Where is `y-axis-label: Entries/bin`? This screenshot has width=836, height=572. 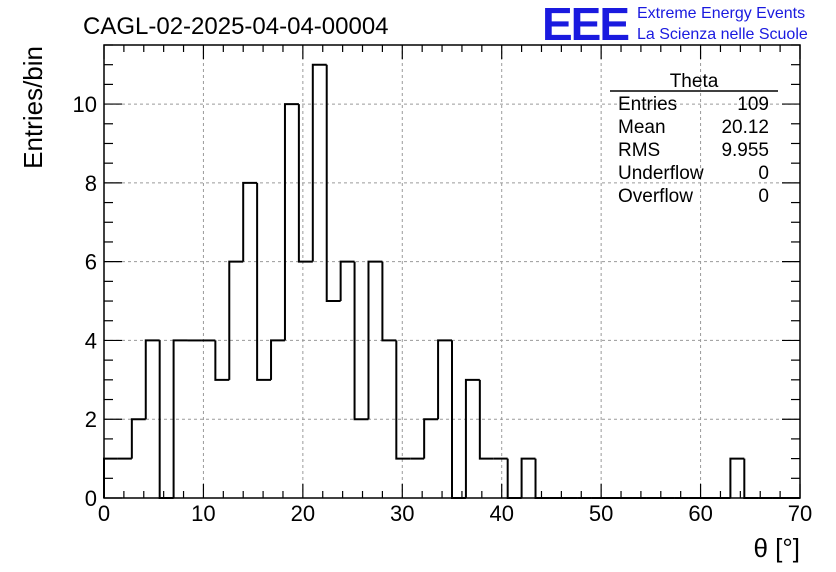
y-axis-label: Entries/bin is located at coordinates (33, 107).